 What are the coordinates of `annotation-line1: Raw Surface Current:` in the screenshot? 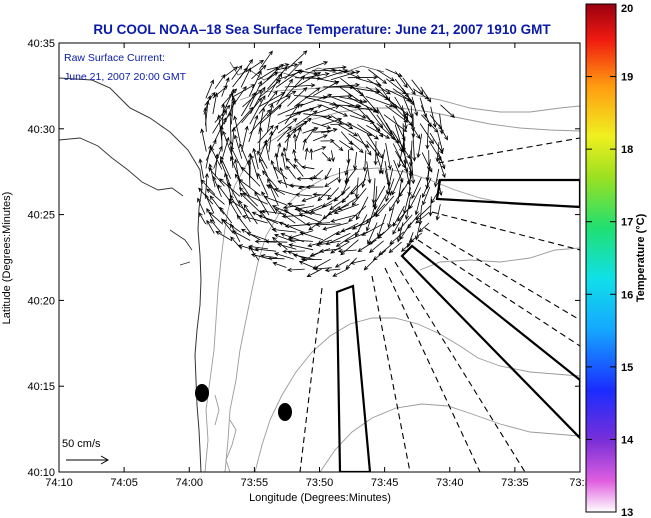 It's located at (114, 58).